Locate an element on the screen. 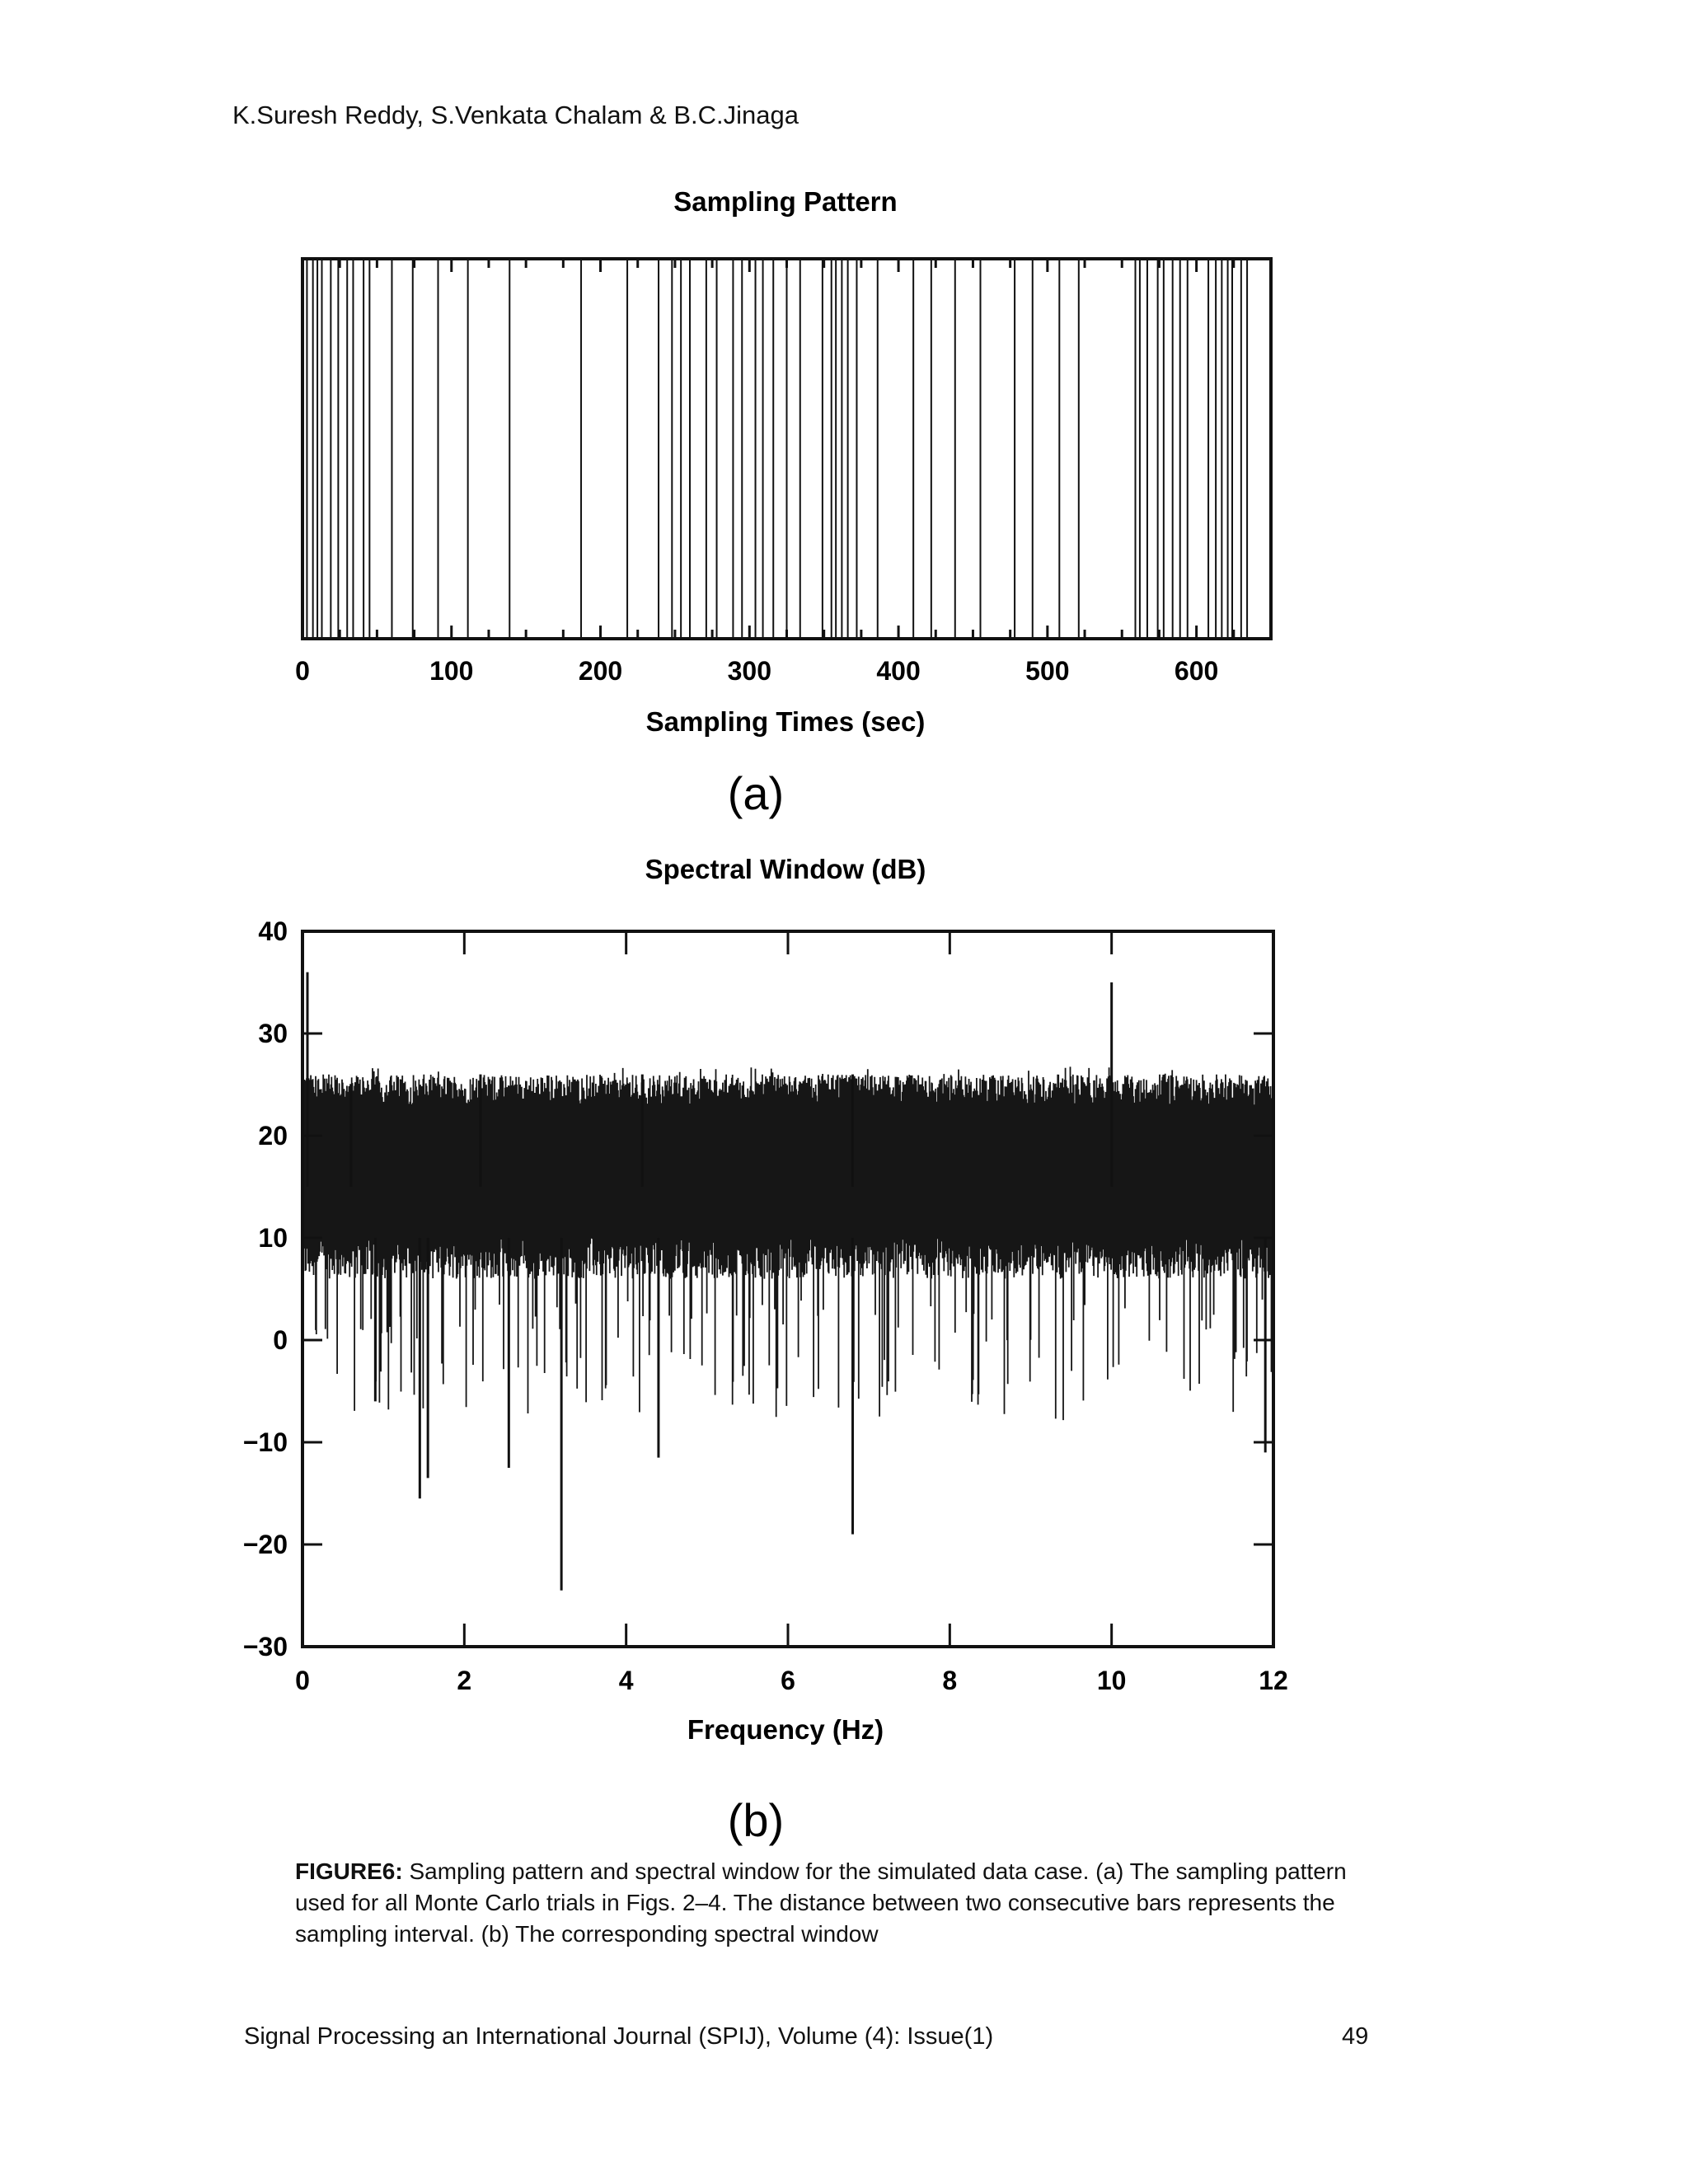 The image size is (1688, 2184). chart-title: Sampling Pattern is located at coordinates (785, 201).